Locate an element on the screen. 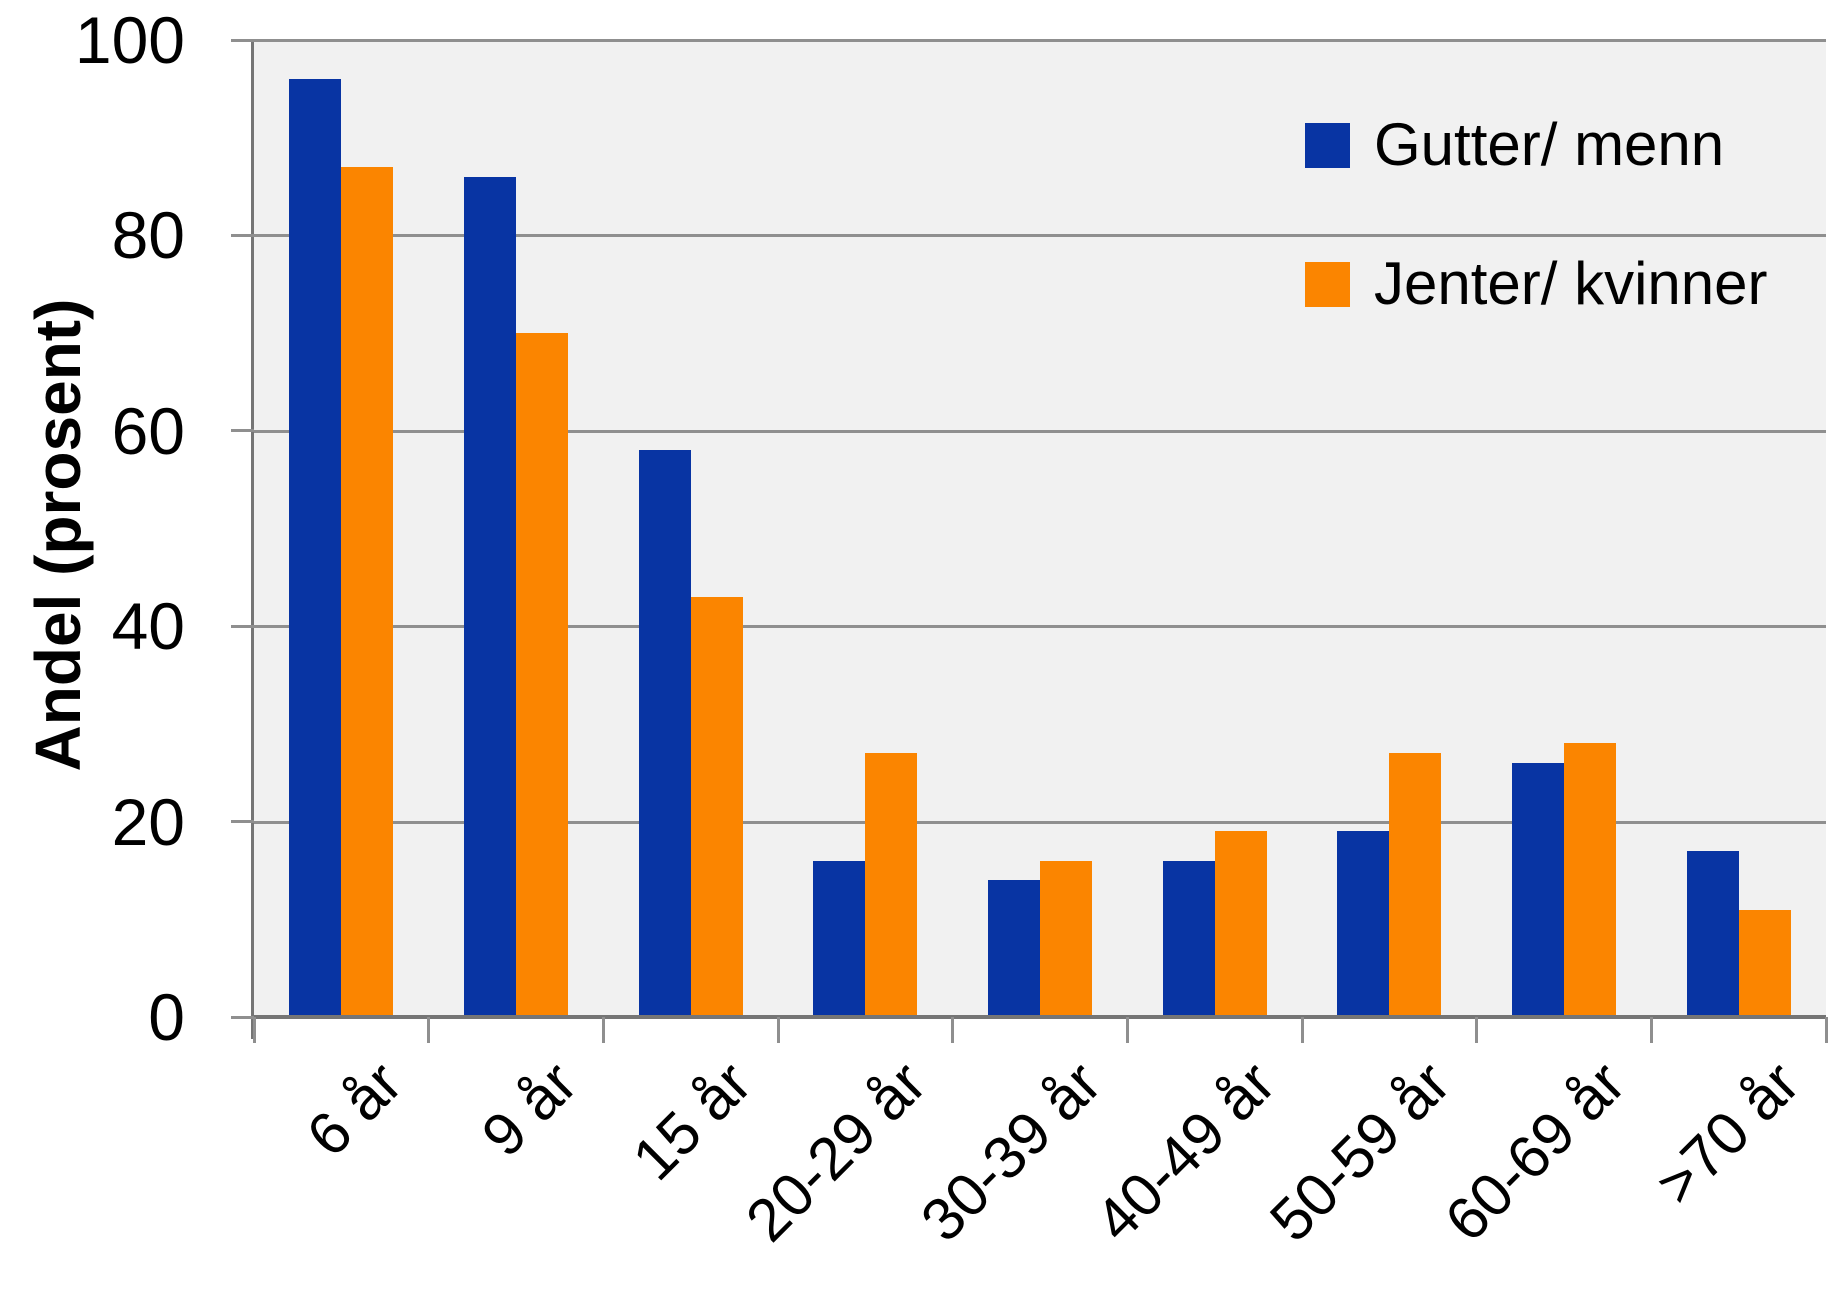 Image resolution: width=1846 pixels, height=1305 pixels. y-tick-label-0: 0 is located at coordinates (166, 1017).